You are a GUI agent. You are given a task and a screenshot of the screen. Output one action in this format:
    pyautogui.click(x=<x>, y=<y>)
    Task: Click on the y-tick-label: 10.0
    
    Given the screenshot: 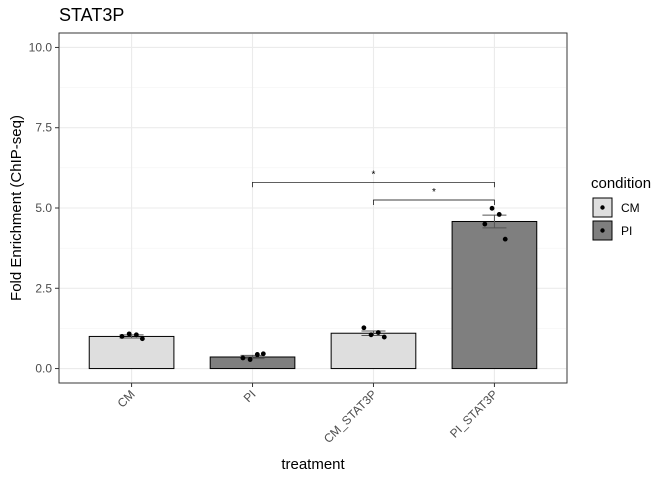 What is the action you would take?
    pyautogui.click(x=41, y=47)
    